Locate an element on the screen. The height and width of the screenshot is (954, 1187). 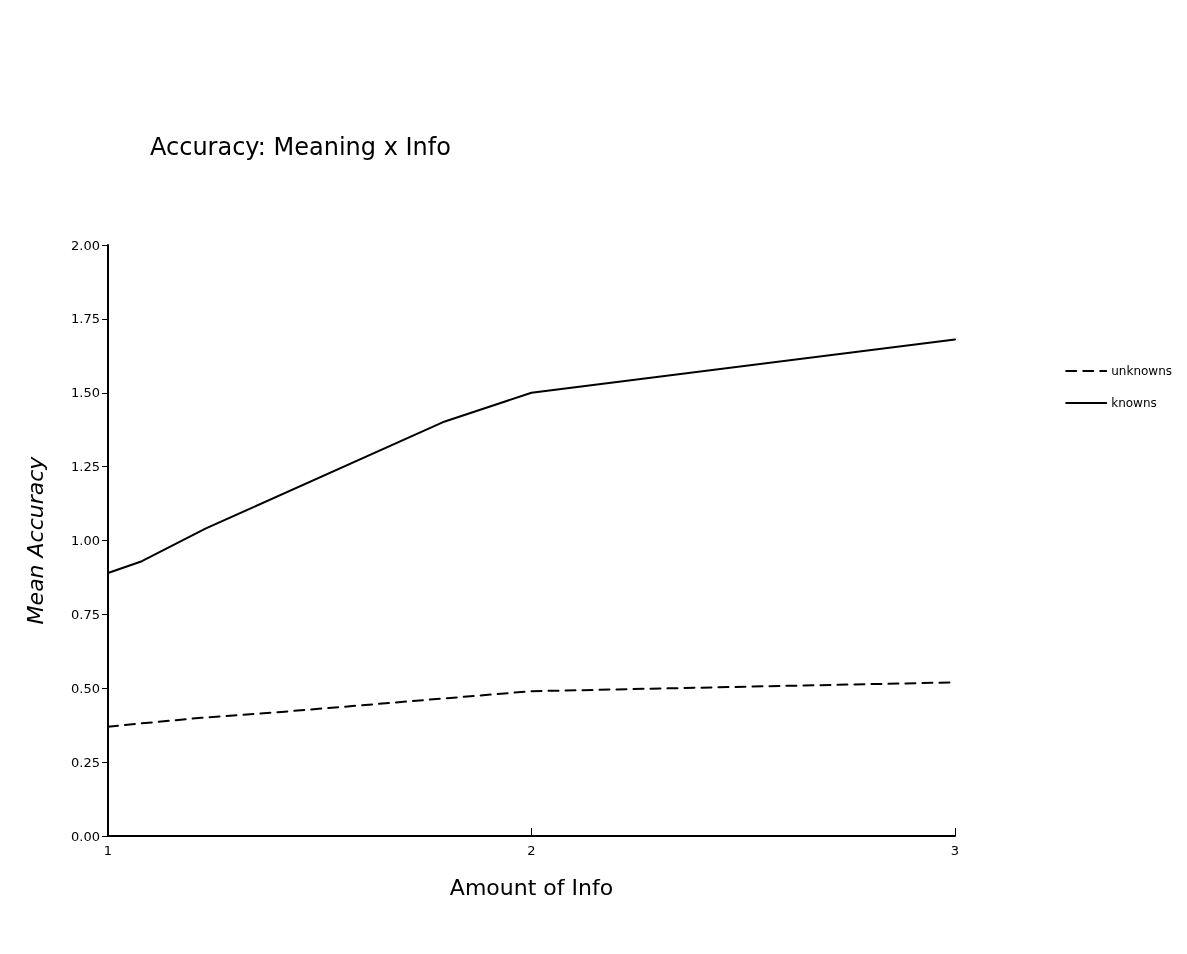
legend-label: knowns is located at coordinates (1134, 403).